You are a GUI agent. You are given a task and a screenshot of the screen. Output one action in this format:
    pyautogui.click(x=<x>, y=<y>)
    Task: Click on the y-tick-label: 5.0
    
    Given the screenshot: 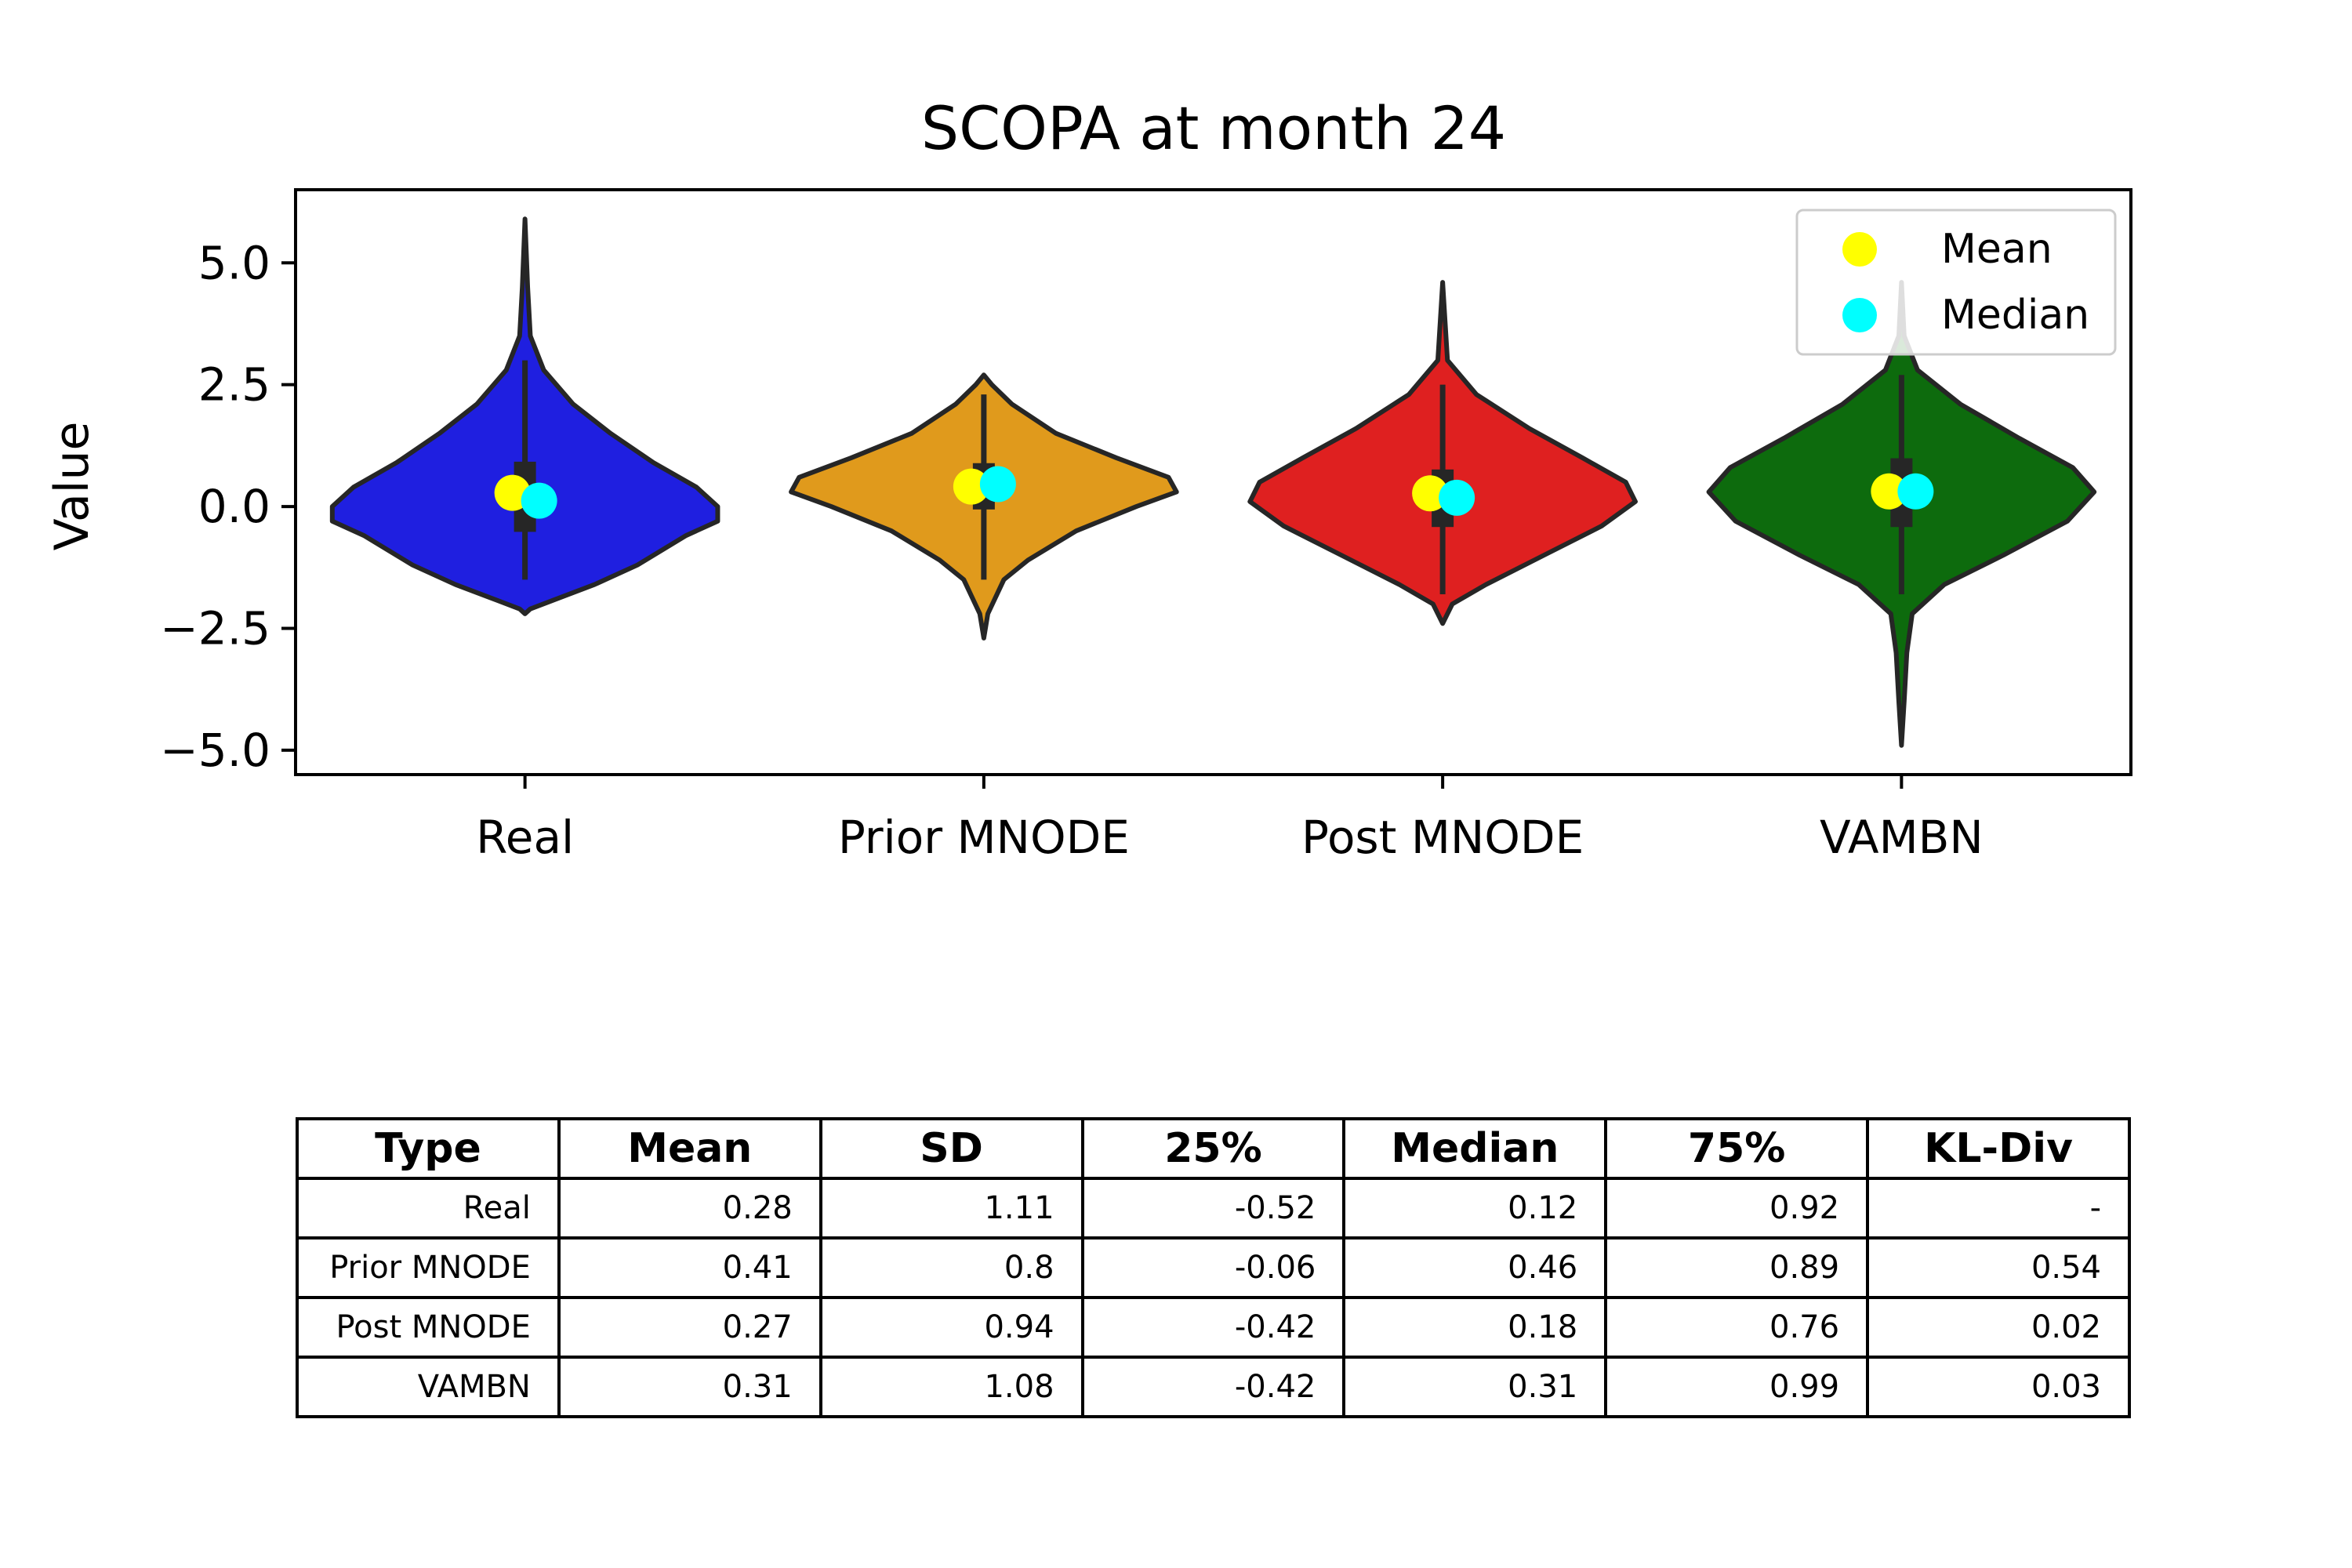 What is the action you would take?
    pyautogui.click(x=234, y=262)
    